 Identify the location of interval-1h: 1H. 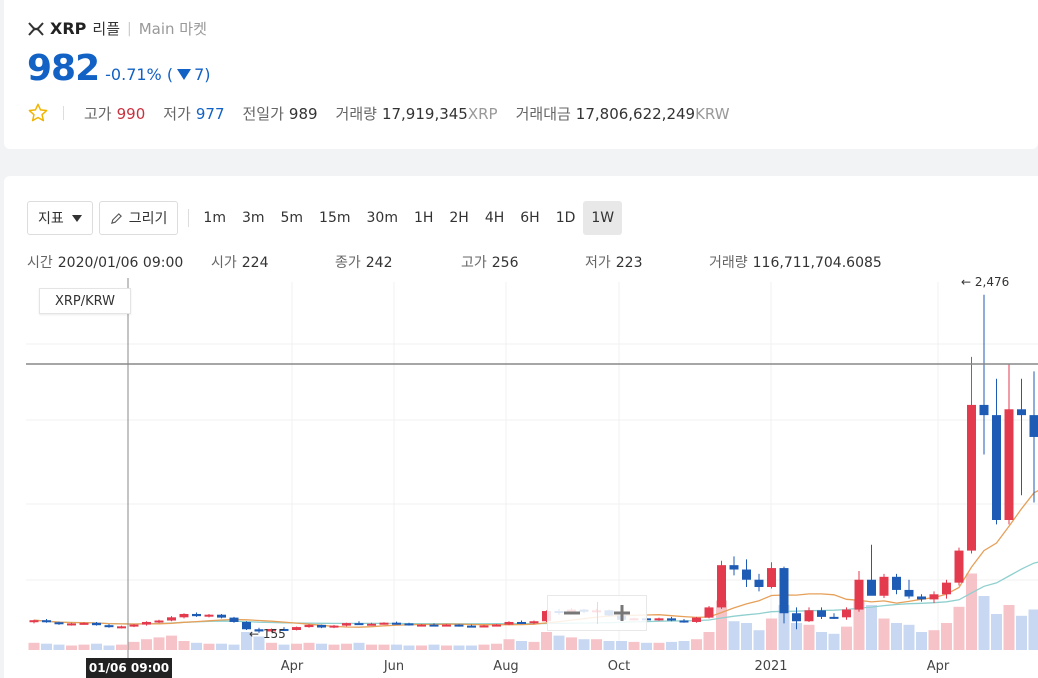
(423, 218).